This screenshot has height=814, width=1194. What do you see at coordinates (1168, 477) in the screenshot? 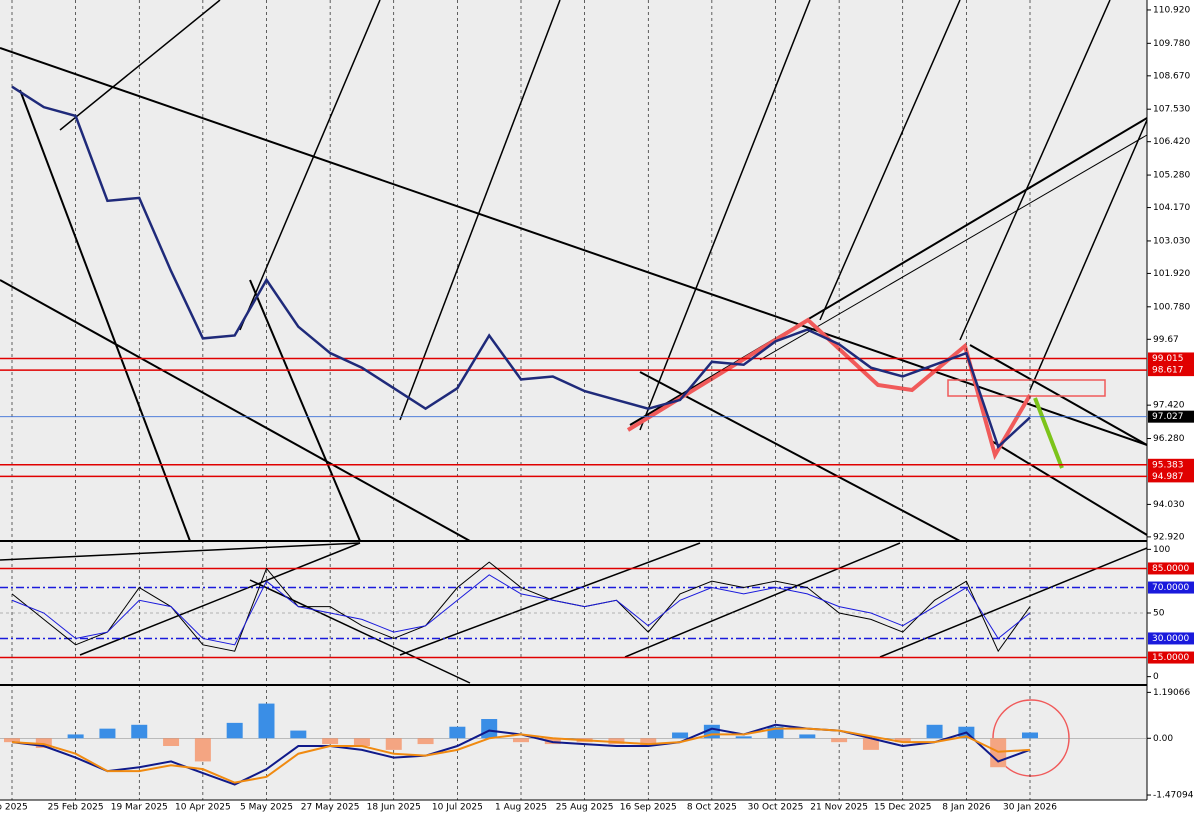
I see `level-label: 94.987` at bounding box center [1168, 477].